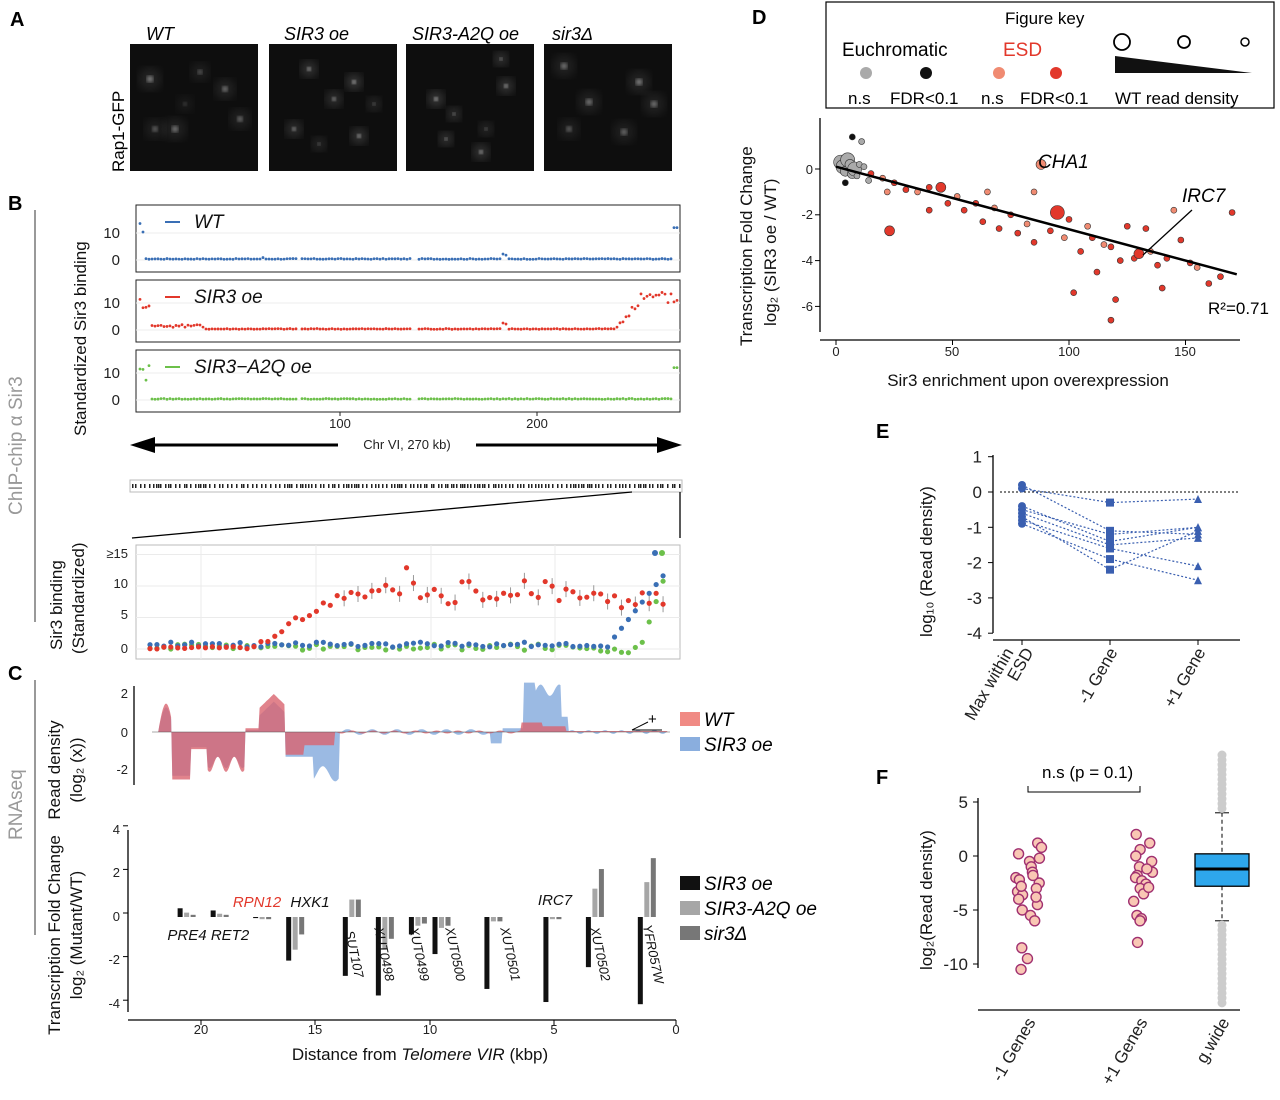 Image resolution: width=1280 pixels, height=1100 pixels. Describe the element at coordinates (257, 902) in the screenshot. I see `gene-label: RPN12` at that location.